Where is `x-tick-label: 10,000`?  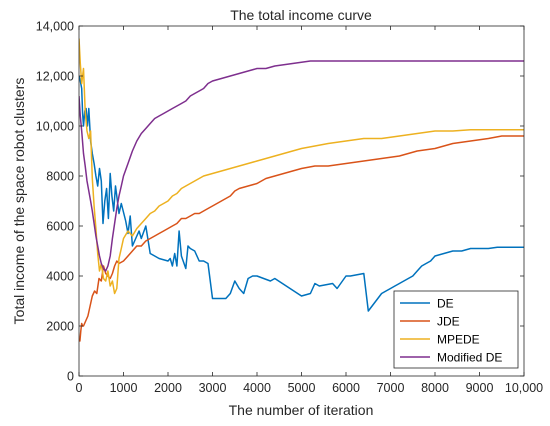
x-tick-label: 10,000 is located at coordinates (524, 388).